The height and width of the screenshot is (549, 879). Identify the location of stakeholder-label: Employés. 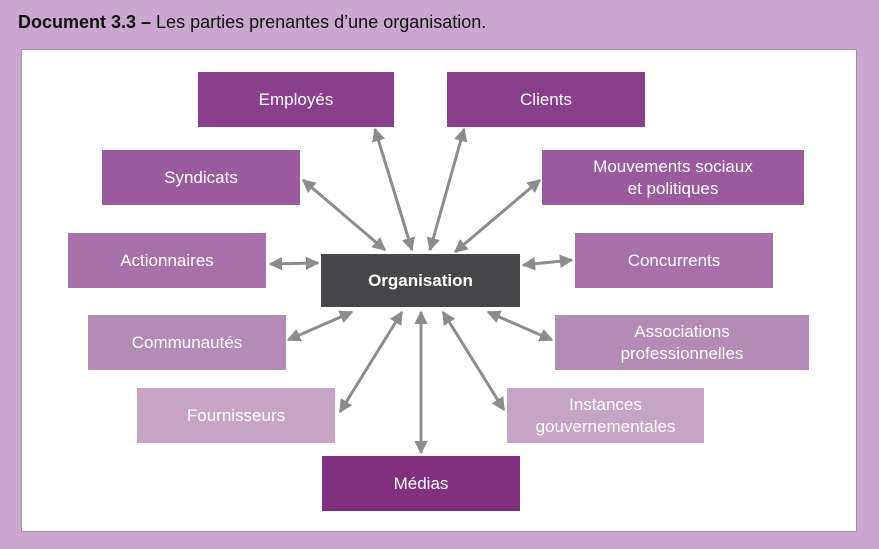
(296, 99).